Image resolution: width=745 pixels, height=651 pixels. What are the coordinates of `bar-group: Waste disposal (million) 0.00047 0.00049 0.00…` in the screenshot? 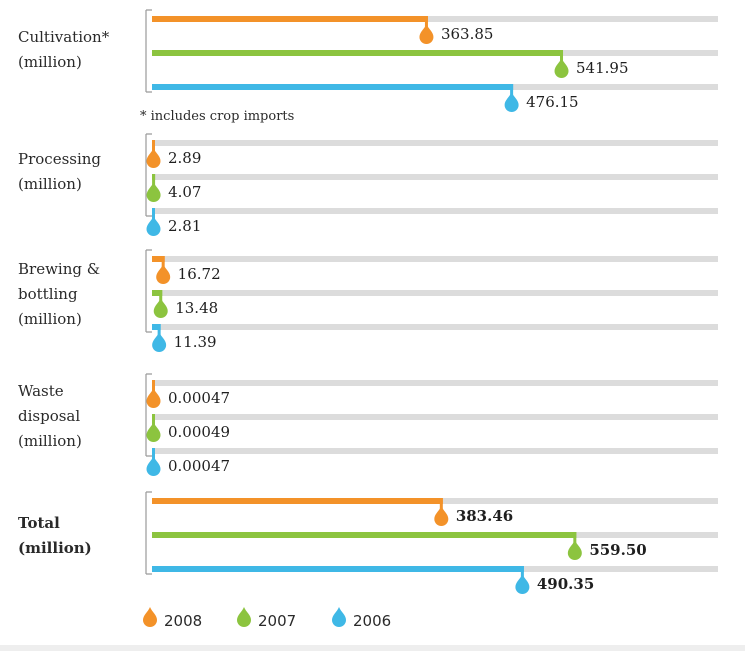 It's located at (368, 424).